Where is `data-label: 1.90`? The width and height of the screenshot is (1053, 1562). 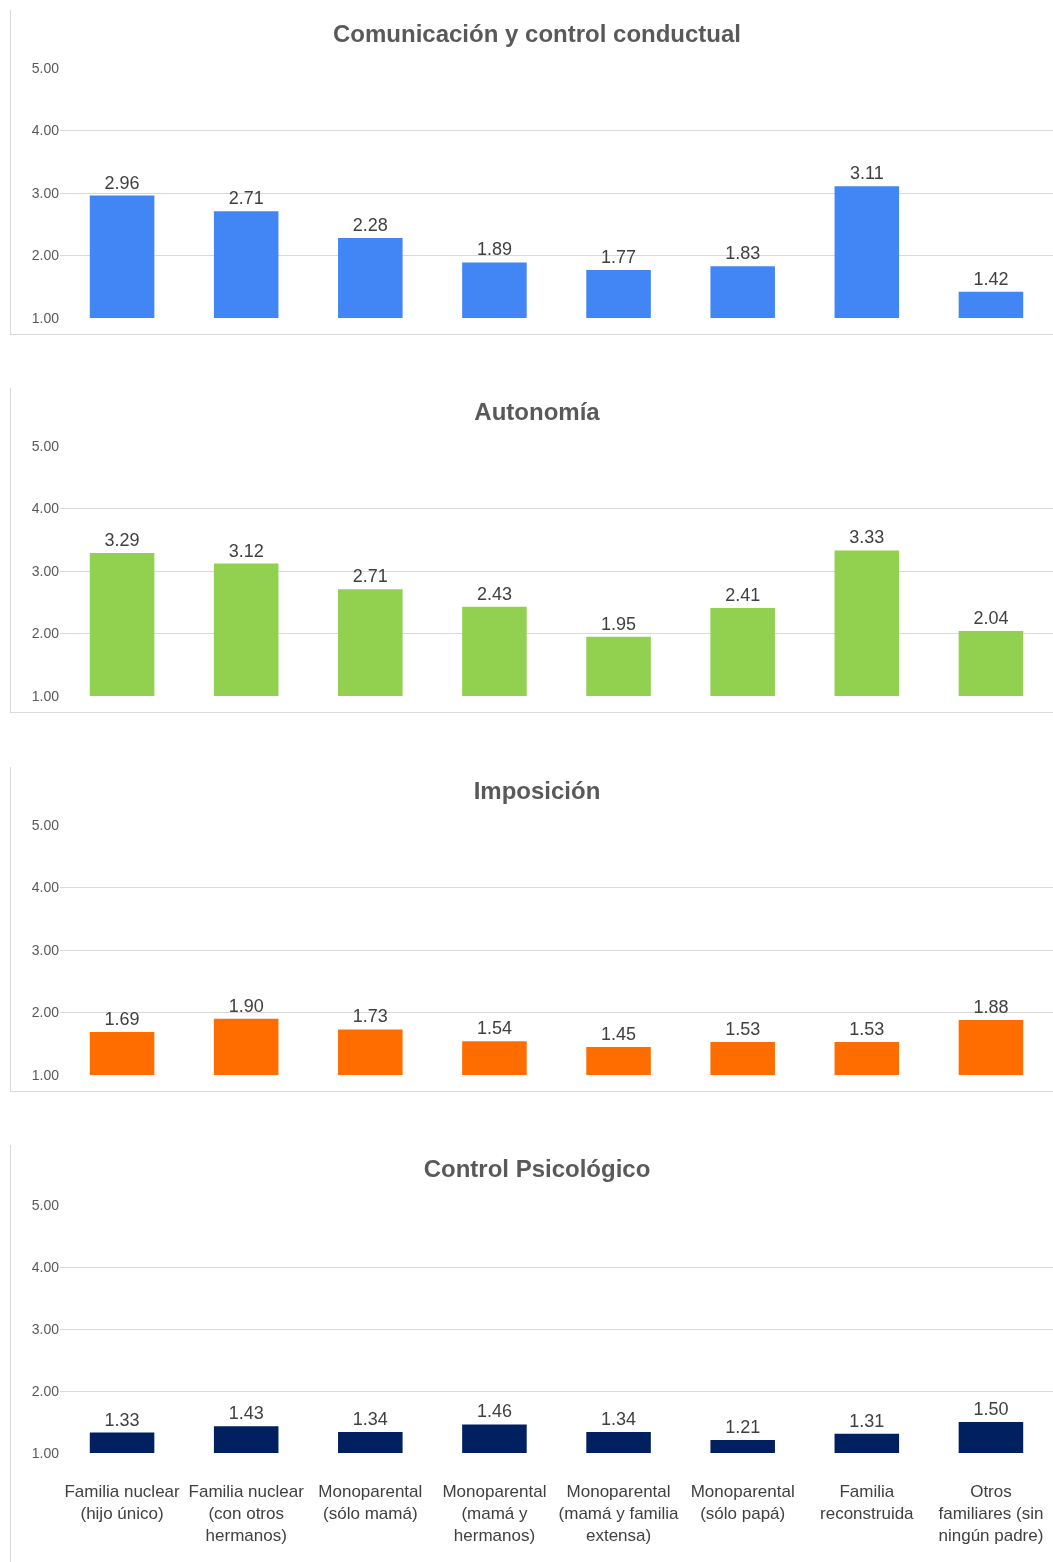
data-label: 1.90 is located at coordinates (246, 1005).